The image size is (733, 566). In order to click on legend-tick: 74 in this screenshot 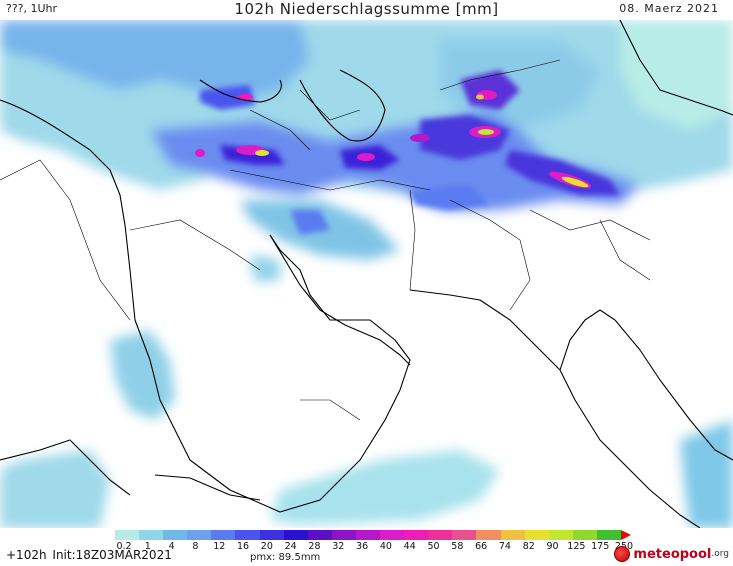, I will do `click(504, 546)`.